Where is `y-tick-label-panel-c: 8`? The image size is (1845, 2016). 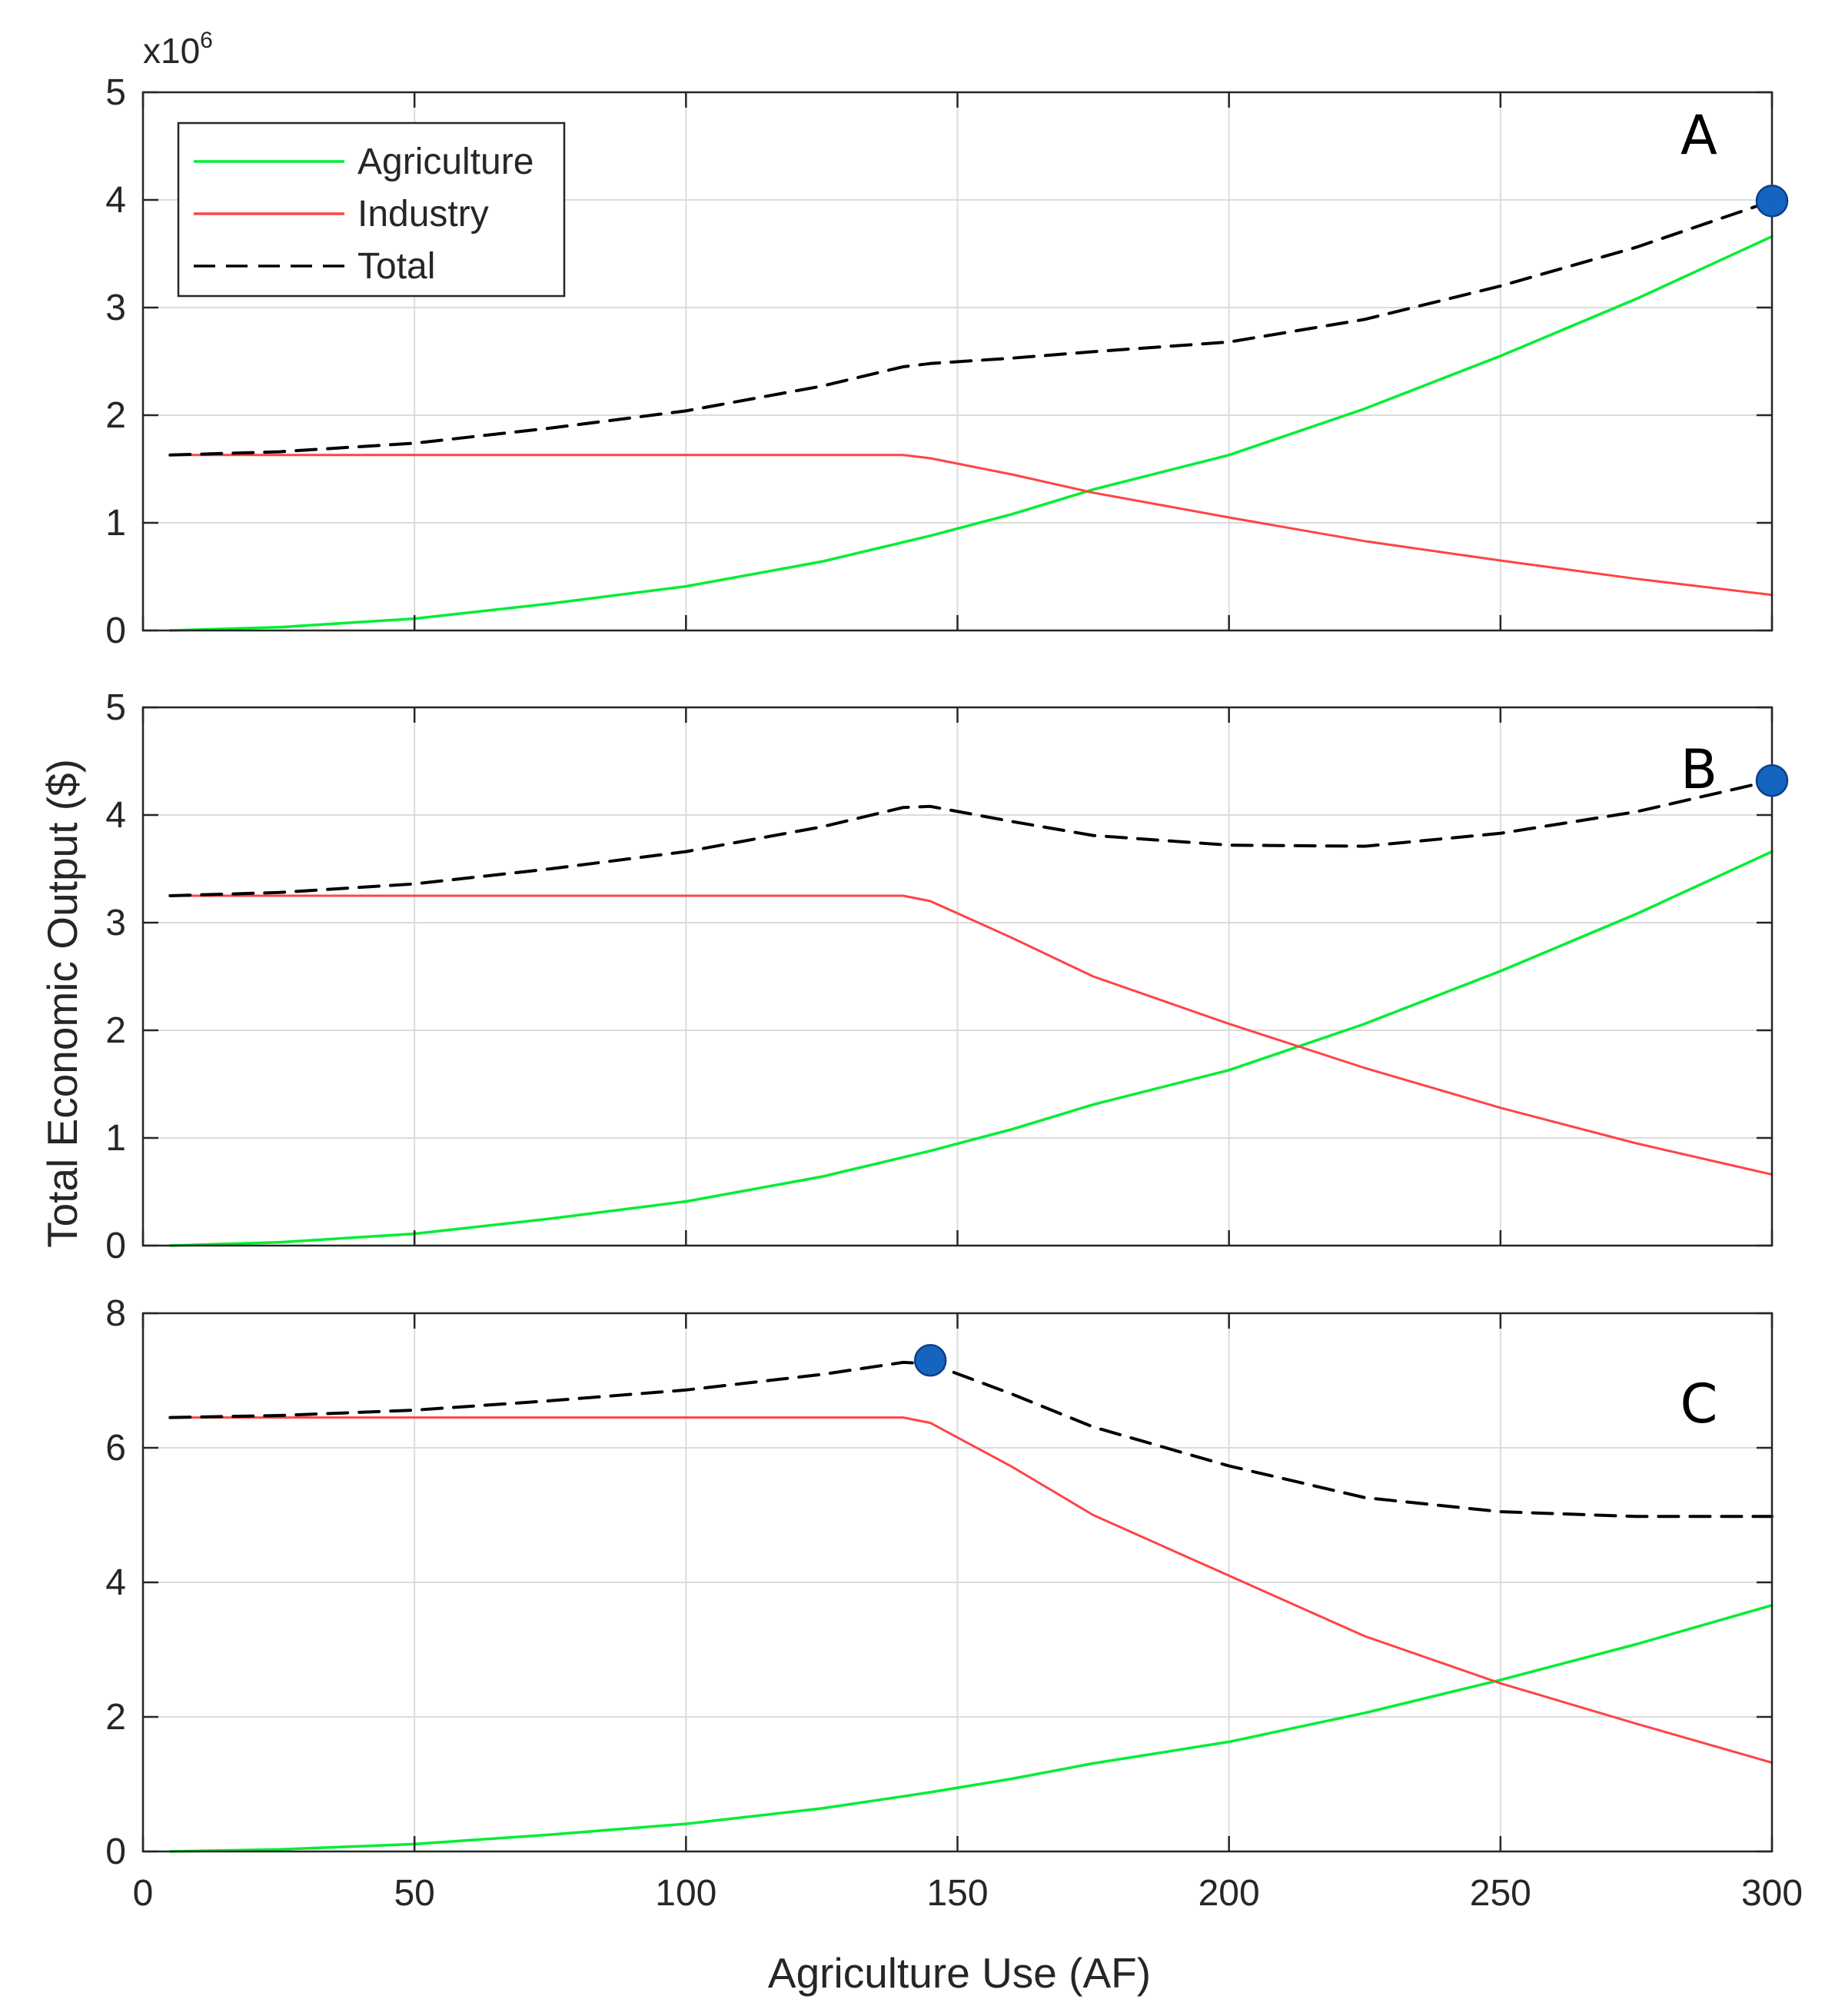
y-tick-label-panel-c: 8 is located at coordinates (116, 1313).